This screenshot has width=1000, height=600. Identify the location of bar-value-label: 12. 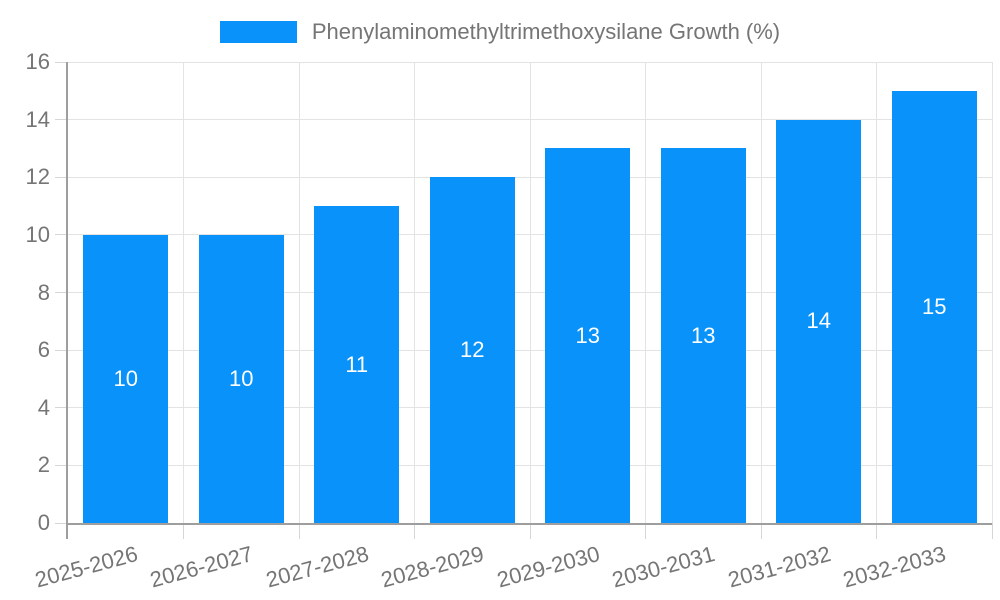
(472, 350).